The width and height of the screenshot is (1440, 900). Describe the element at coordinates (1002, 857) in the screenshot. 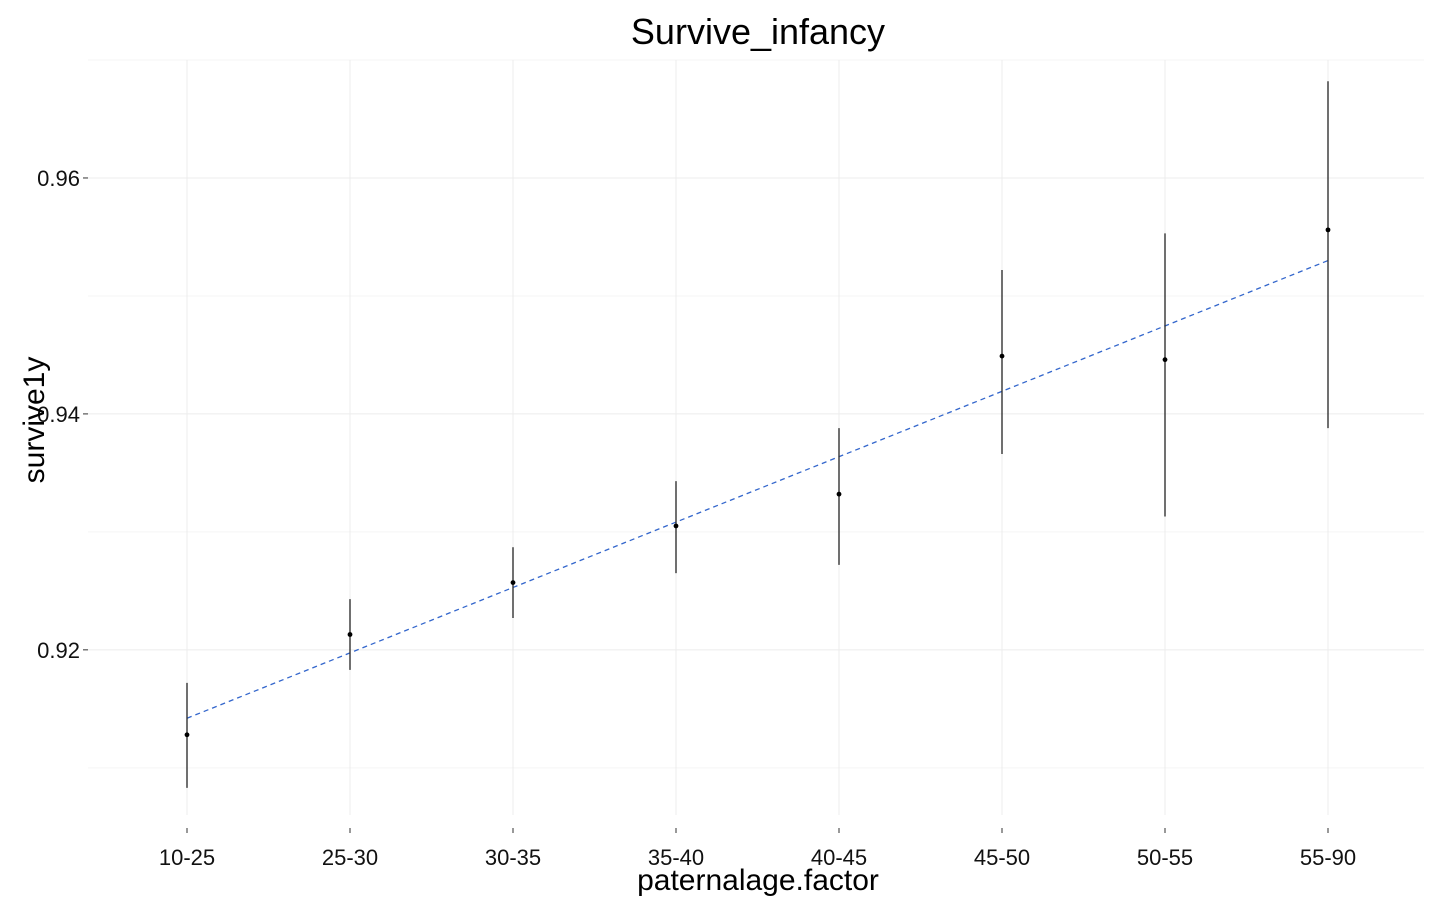

I see `x-tick-label-45-50: 45-50` at that location.